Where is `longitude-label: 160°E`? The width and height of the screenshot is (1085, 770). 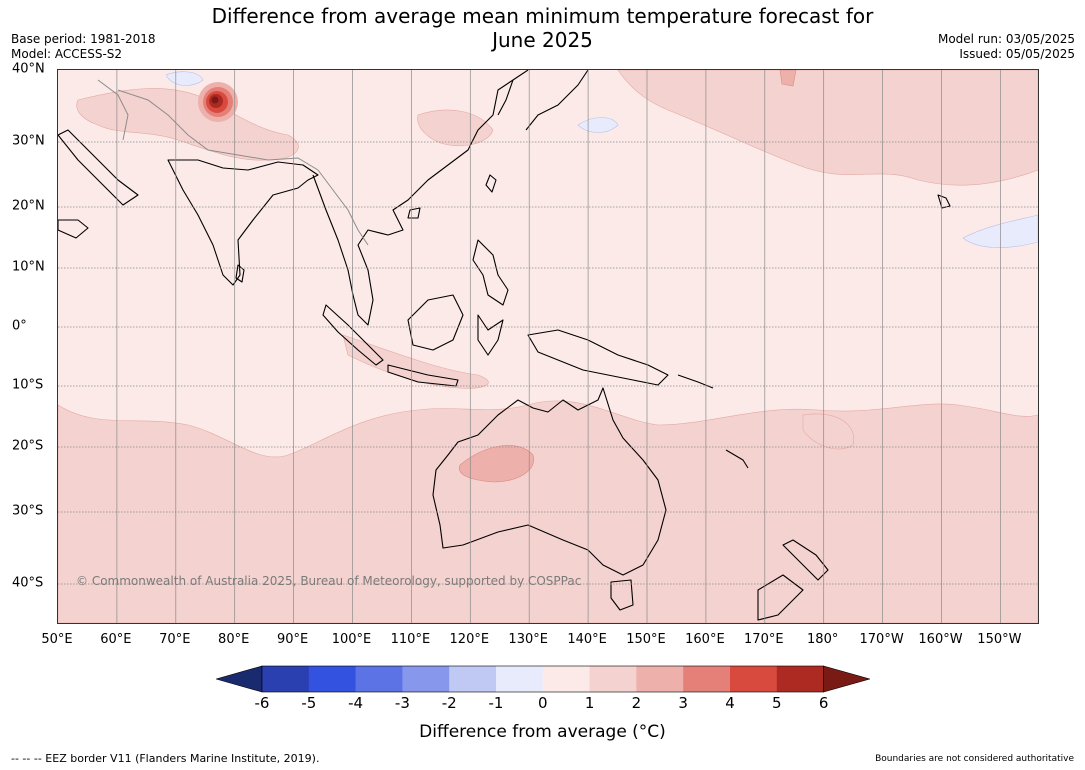
longitude-label: 160°E is located at coordinates (705, 639).